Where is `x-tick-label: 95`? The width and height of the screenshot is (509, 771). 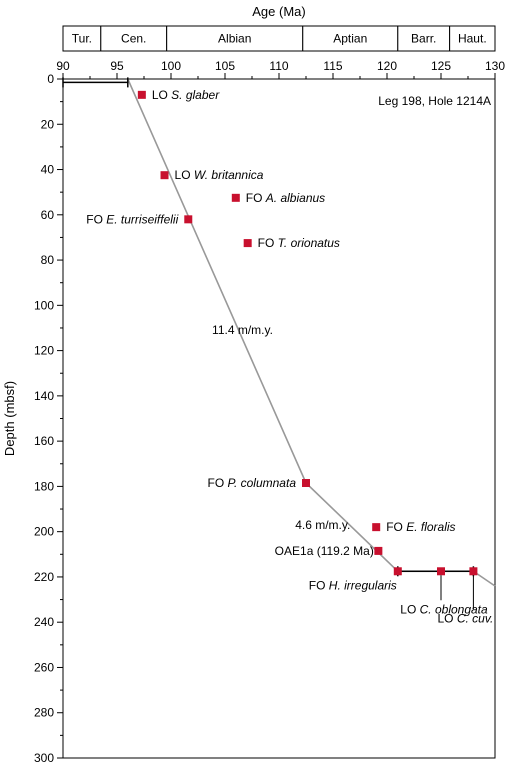 x-tick-label: 95 is located at coordinates (117, 66).